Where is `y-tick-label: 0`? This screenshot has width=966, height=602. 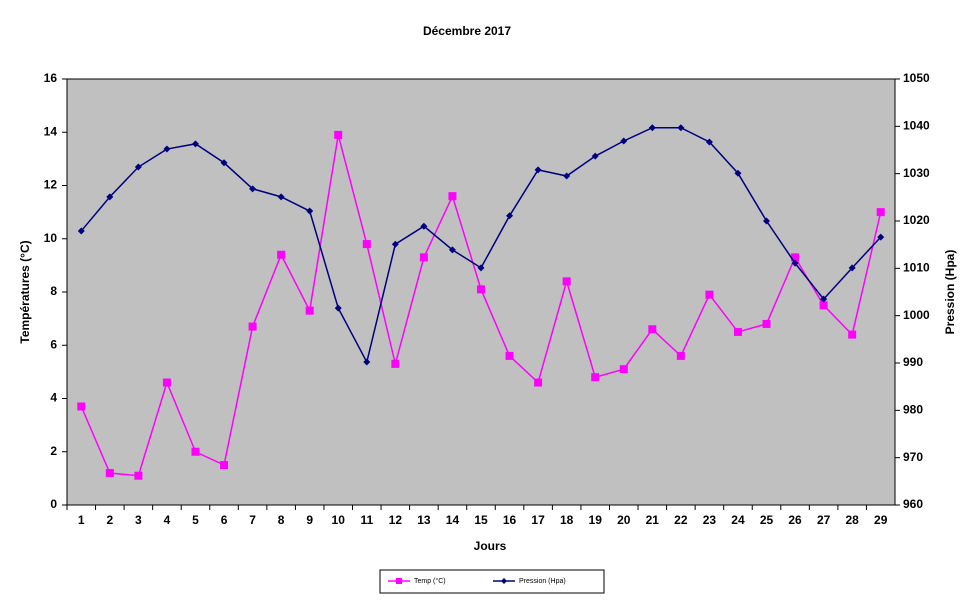 y-tick-label: 0 is located at coordinates (53, 504).